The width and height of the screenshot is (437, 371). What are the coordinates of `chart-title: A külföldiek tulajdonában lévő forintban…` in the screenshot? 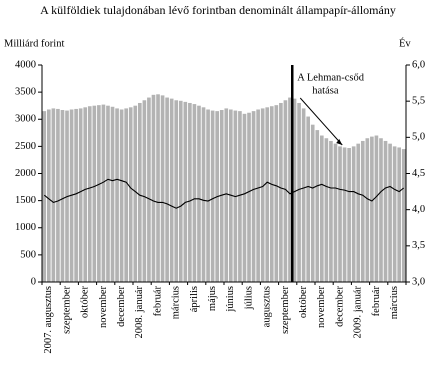 It's located at (218, 10).